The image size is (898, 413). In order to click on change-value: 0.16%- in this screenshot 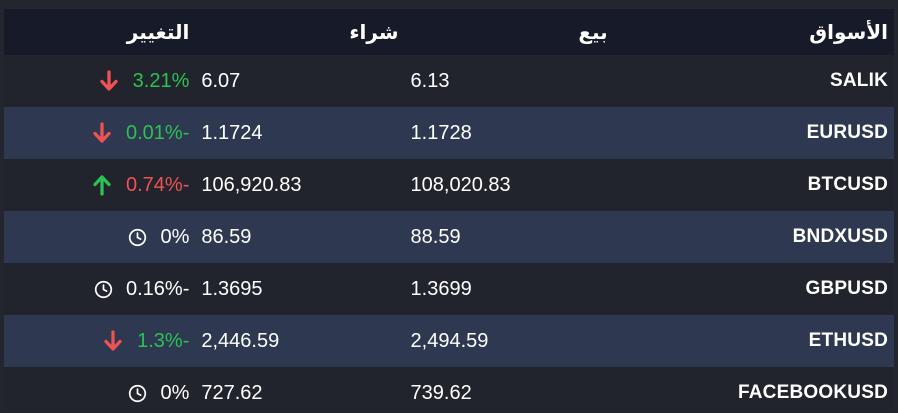, I will do `click(158, 288)`.